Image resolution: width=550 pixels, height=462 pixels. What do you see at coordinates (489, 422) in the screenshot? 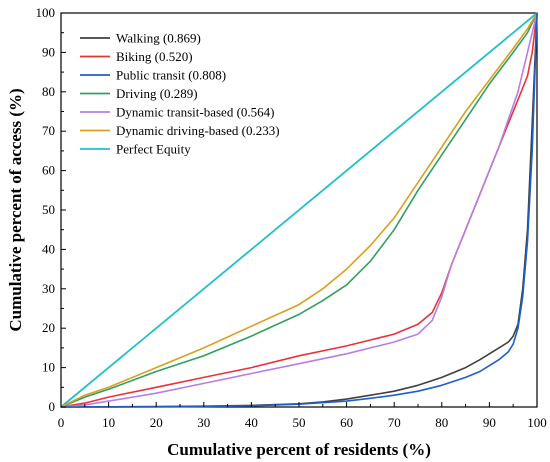
I see `x-tick-label: 90` at bounding box center [489, 422].